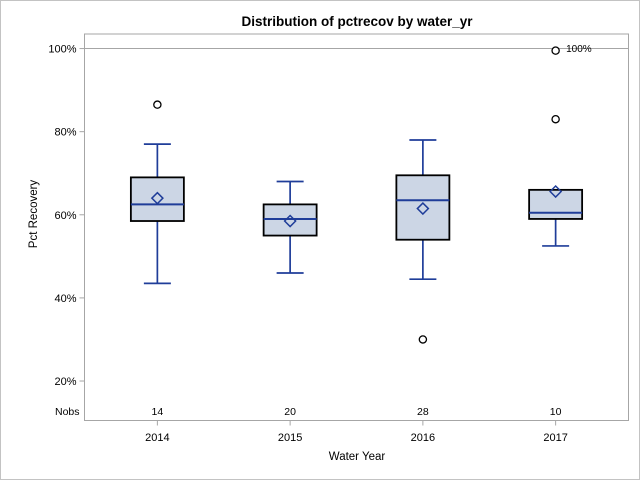 Image resolution: width=640 pixels, height=480 pixels. I want to click on x-tick-label: 2014, so click(157, 438).